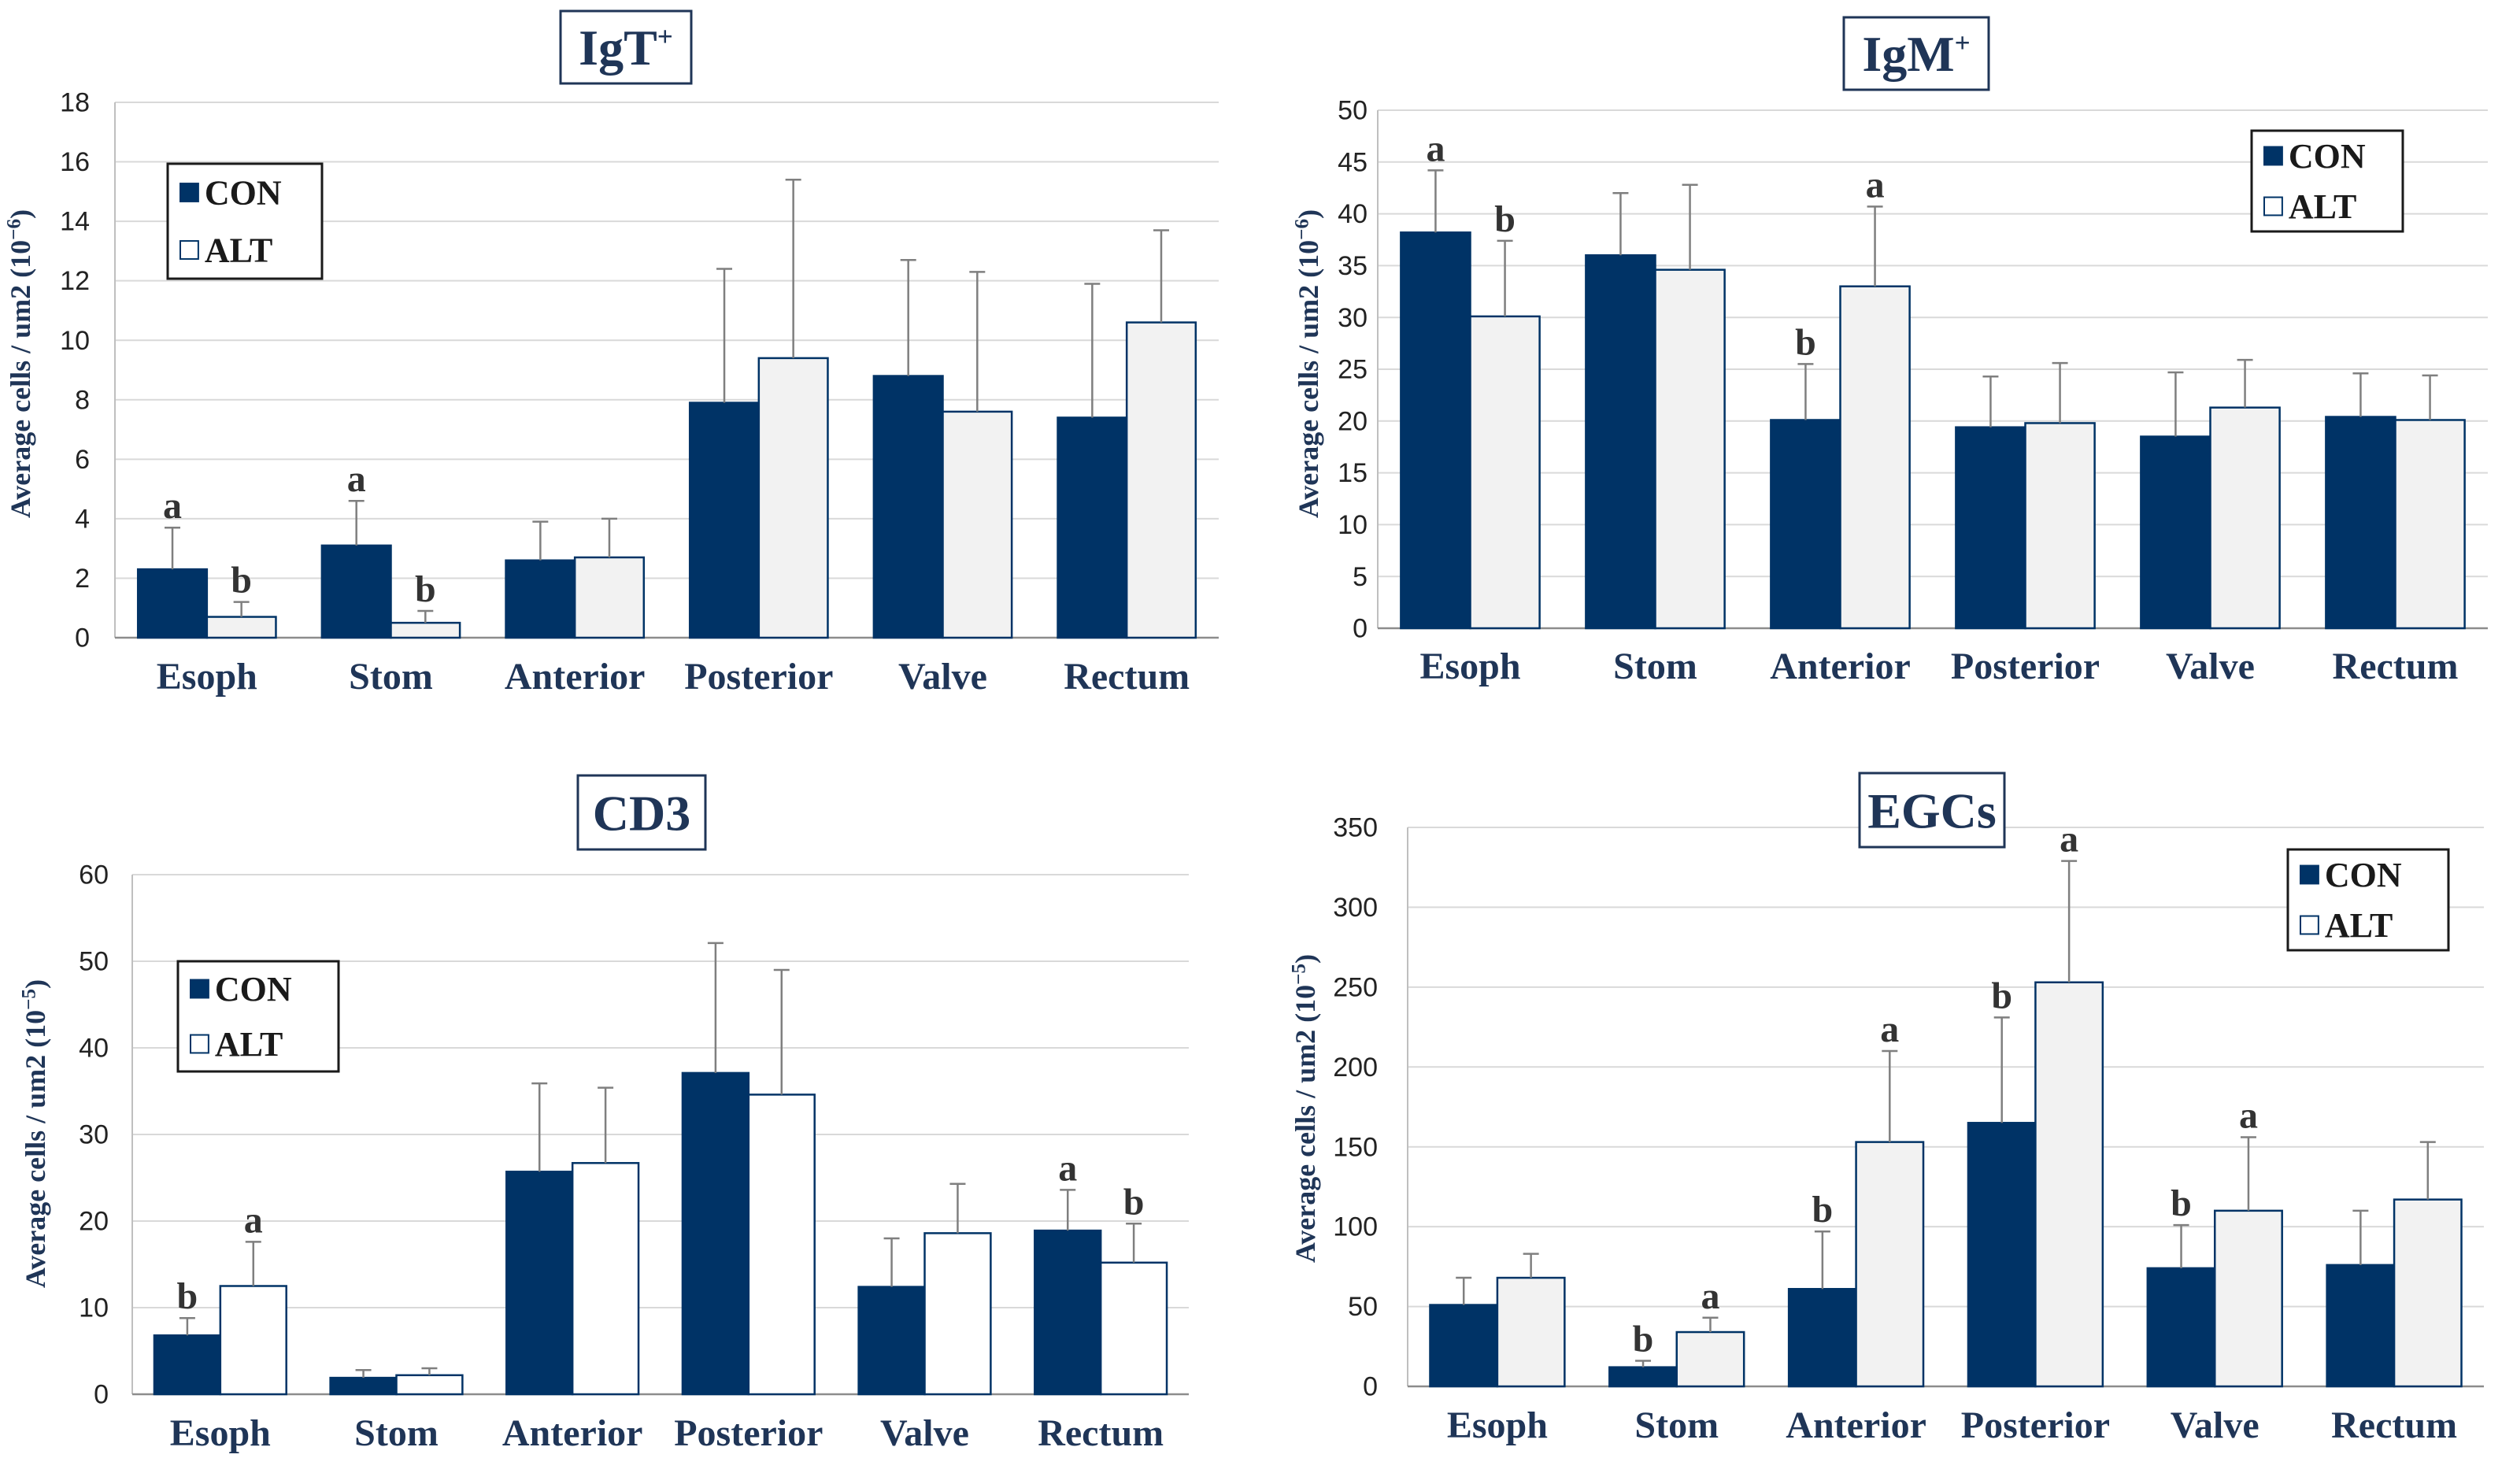 This screenshot has height=1484, width=2513. Describe the element at coordinates (1092, 528) in the screenshot. I see `bar-con-rectum` at that location.